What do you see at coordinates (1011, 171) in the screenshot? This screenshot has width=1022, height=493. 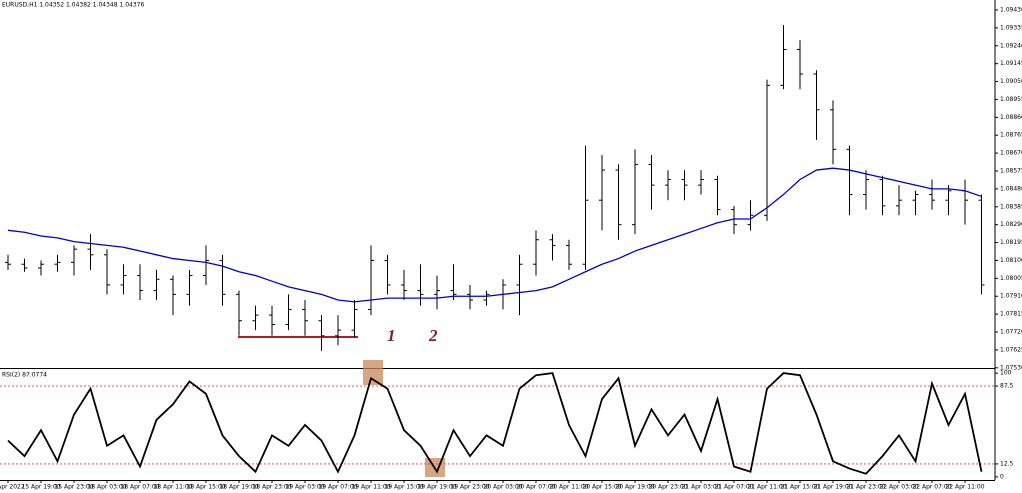 I see `y-tick-label: 1.08575` at bounding box center [1011, 171].